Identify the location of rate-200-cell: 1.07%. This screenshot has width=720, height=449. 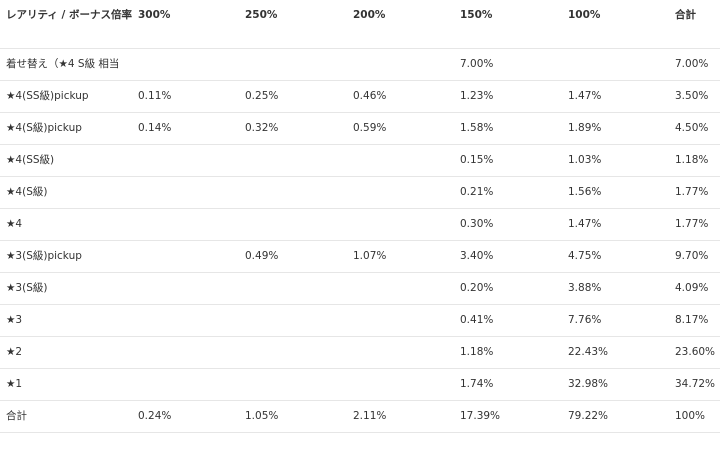
(400, 256).